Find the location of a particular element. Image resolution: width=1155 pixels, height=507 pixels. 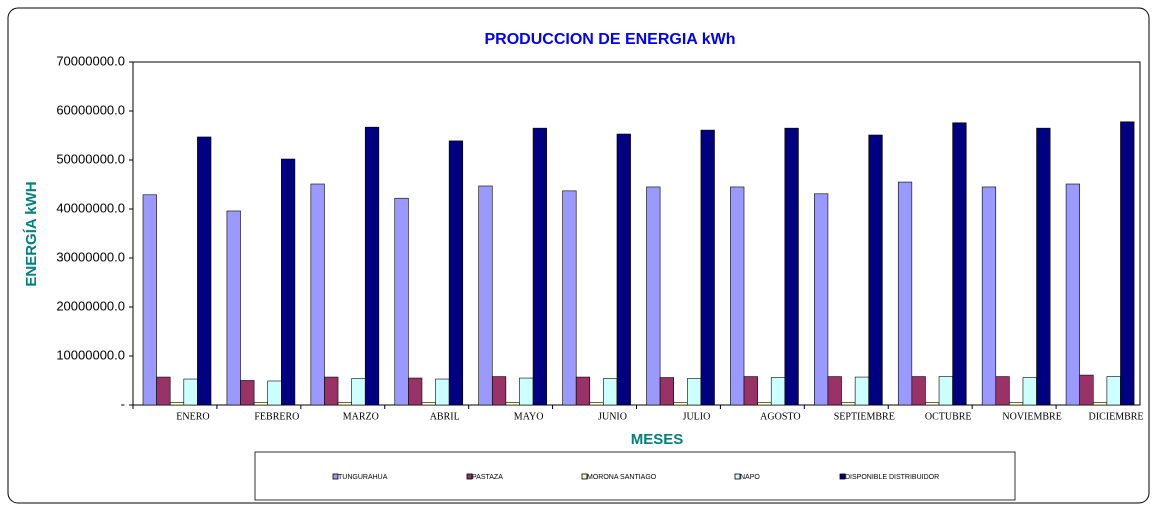

chart-title: PRODUCCION DE ENERGIA kWh is located at coordinates (610, 39).